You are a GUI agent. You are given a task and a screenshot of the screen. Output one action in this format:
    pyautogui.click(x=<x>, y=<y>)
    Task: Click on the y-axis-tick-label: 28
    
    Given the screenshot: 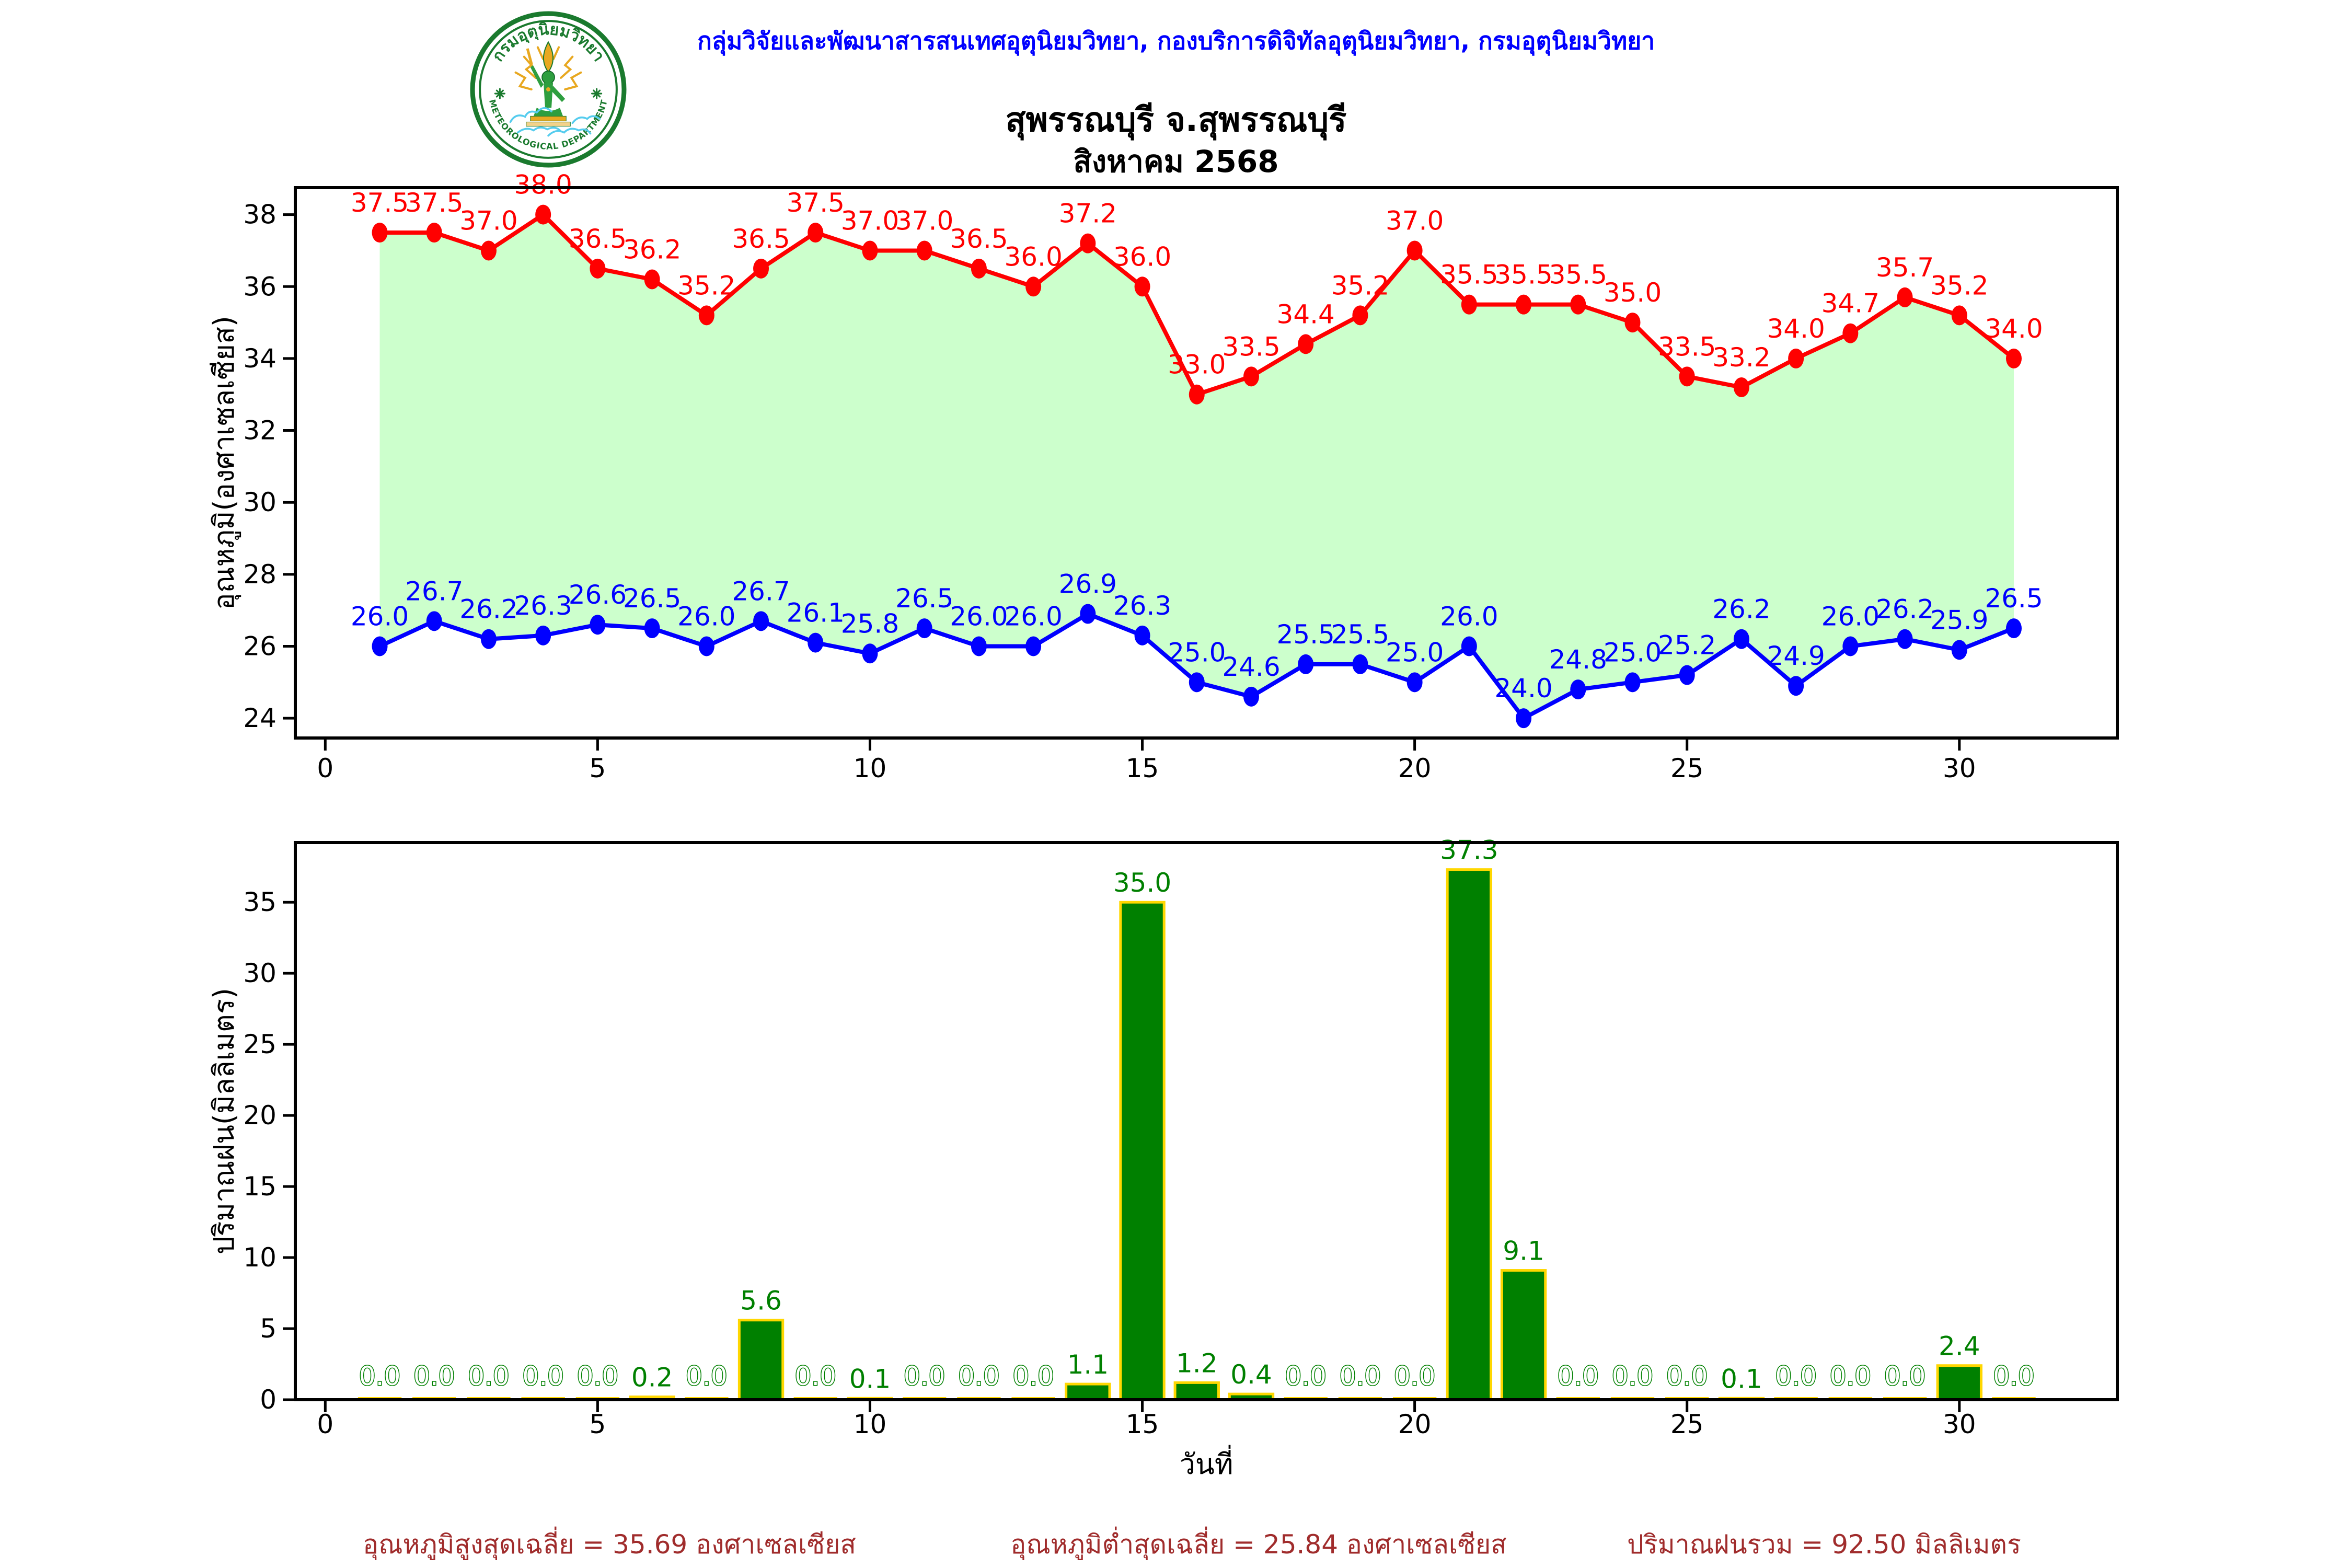 What is the action you would take?
    pyautogui.click(x=259, y=574)
    